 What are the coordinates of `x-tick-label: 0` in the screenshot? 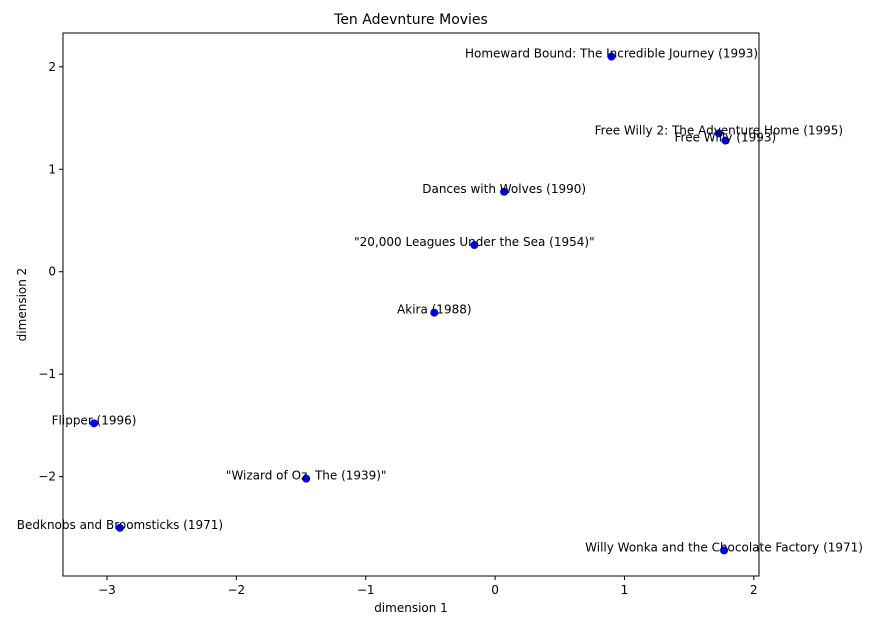 It's located at (495, 590).